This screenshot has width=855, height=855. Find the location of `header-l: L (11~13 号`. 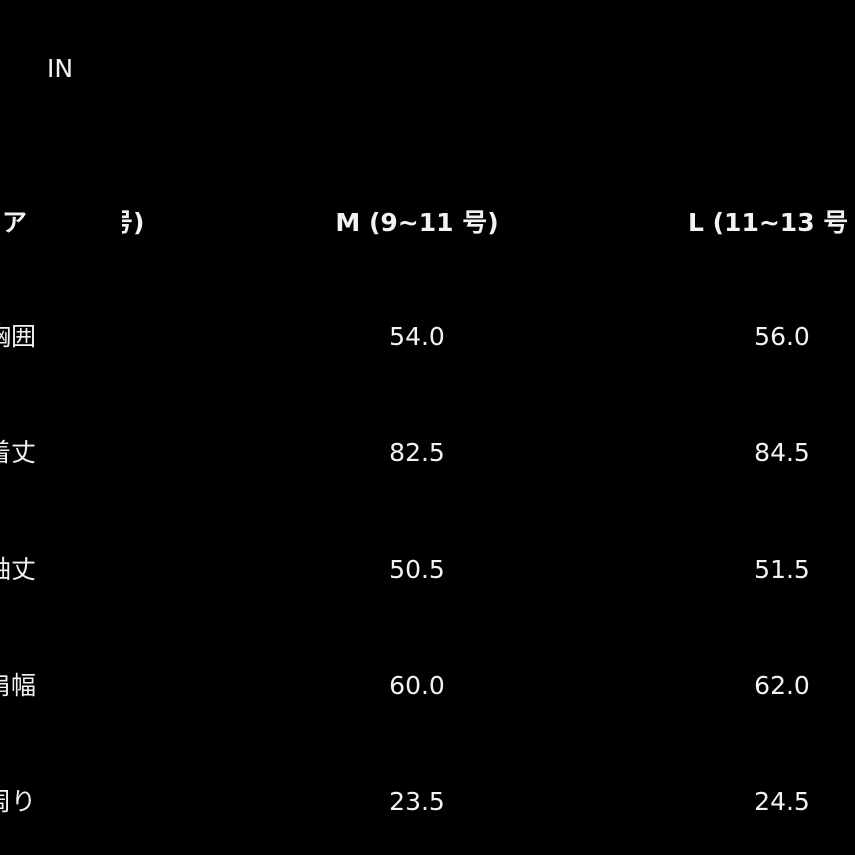

header-l: L (11~13 号 is located at coordinates (768, 222).